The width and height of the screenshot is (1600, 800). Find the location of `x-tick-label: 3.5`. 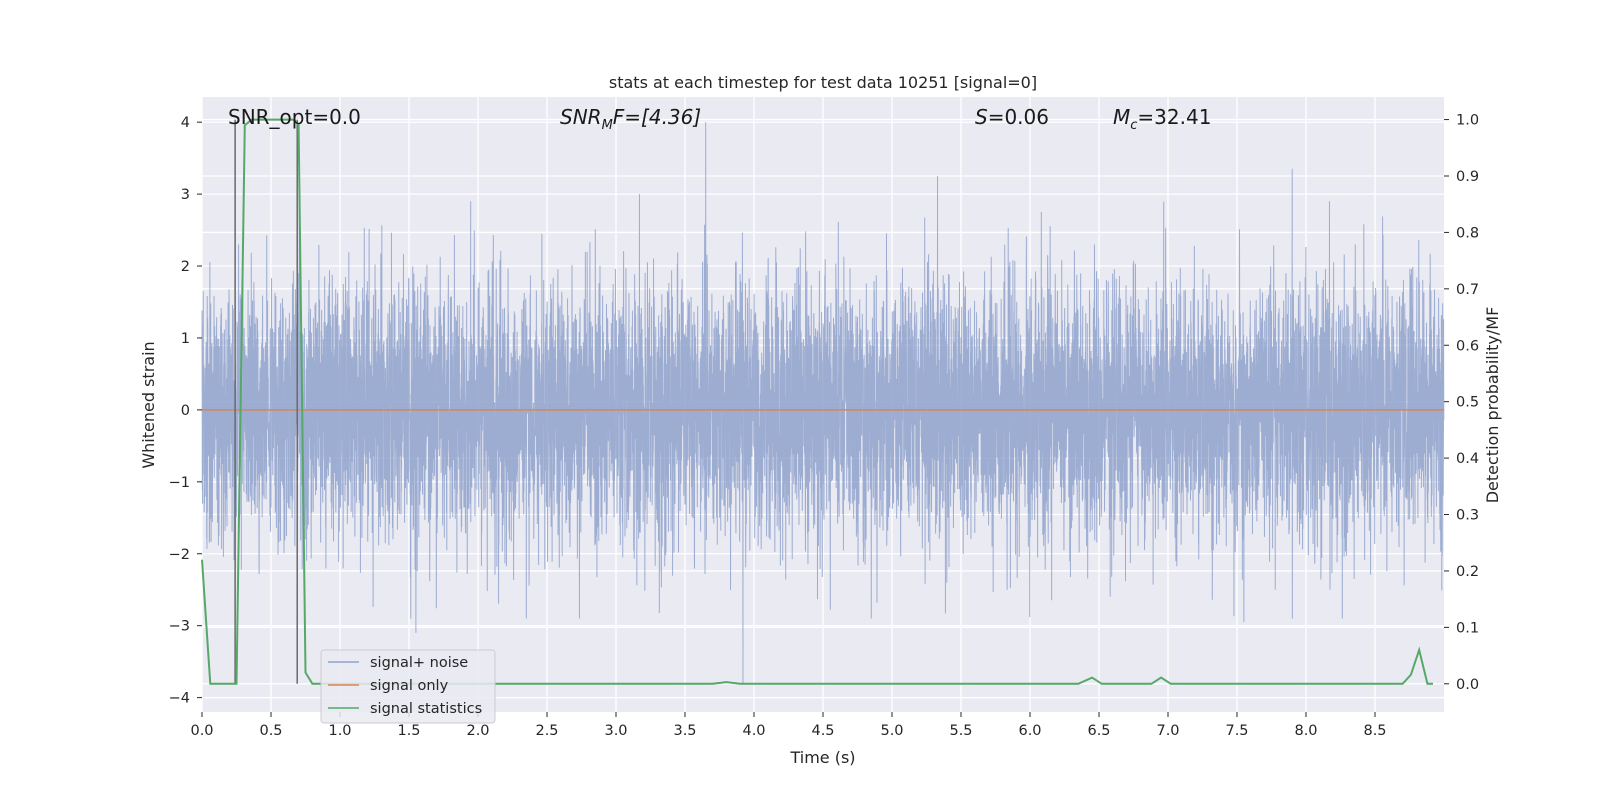

x-tick-label: 3.5 is located at coordinates (684, 731).